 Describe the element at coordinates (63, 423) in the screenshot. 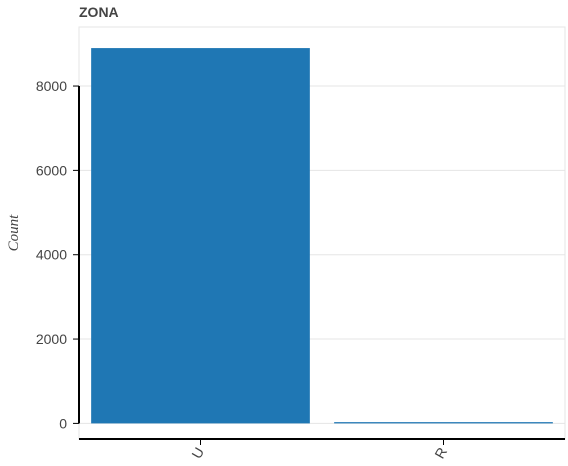

I see `y-tick-label: 0` at that location.